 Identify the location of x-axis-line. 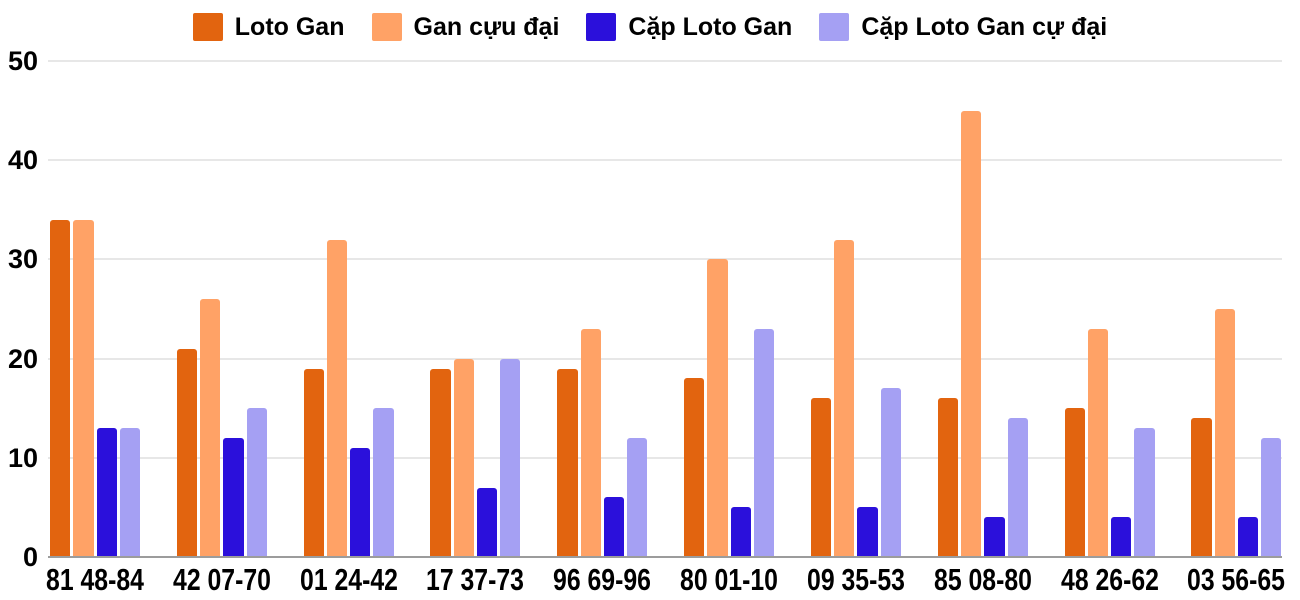
(665, 557).